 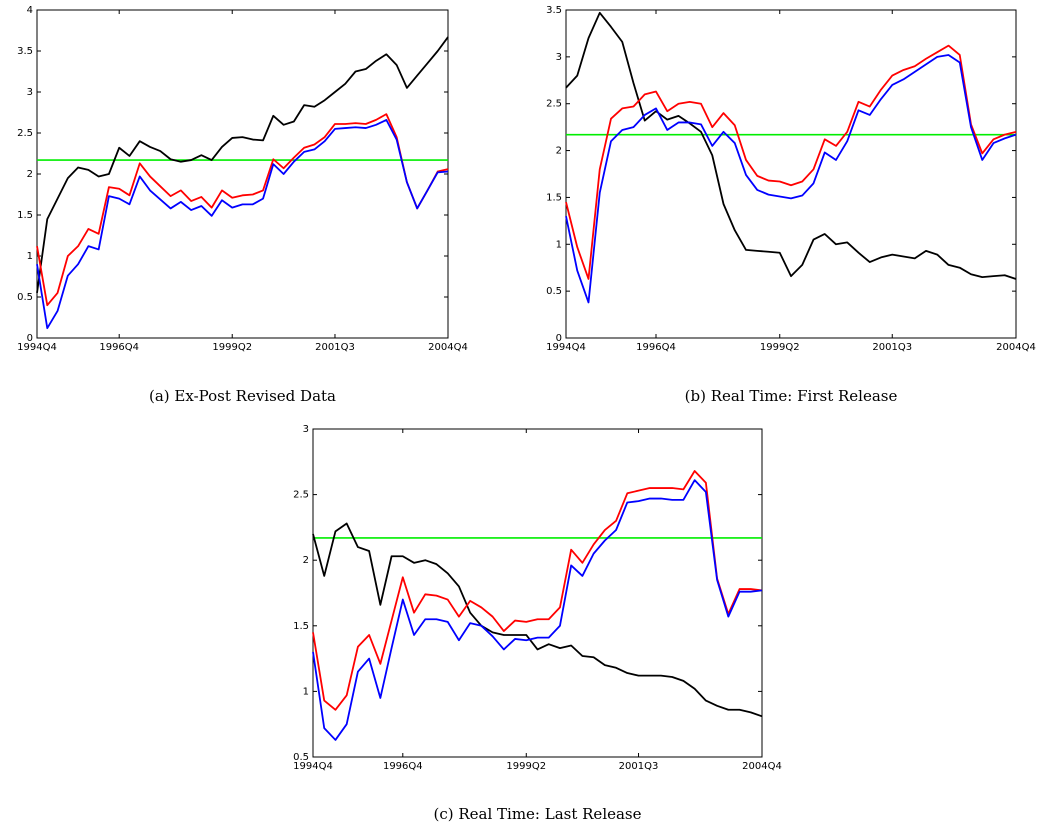 I want to click on caption: (a) Ex-Post Revised Data, so click(x=242, y=396).